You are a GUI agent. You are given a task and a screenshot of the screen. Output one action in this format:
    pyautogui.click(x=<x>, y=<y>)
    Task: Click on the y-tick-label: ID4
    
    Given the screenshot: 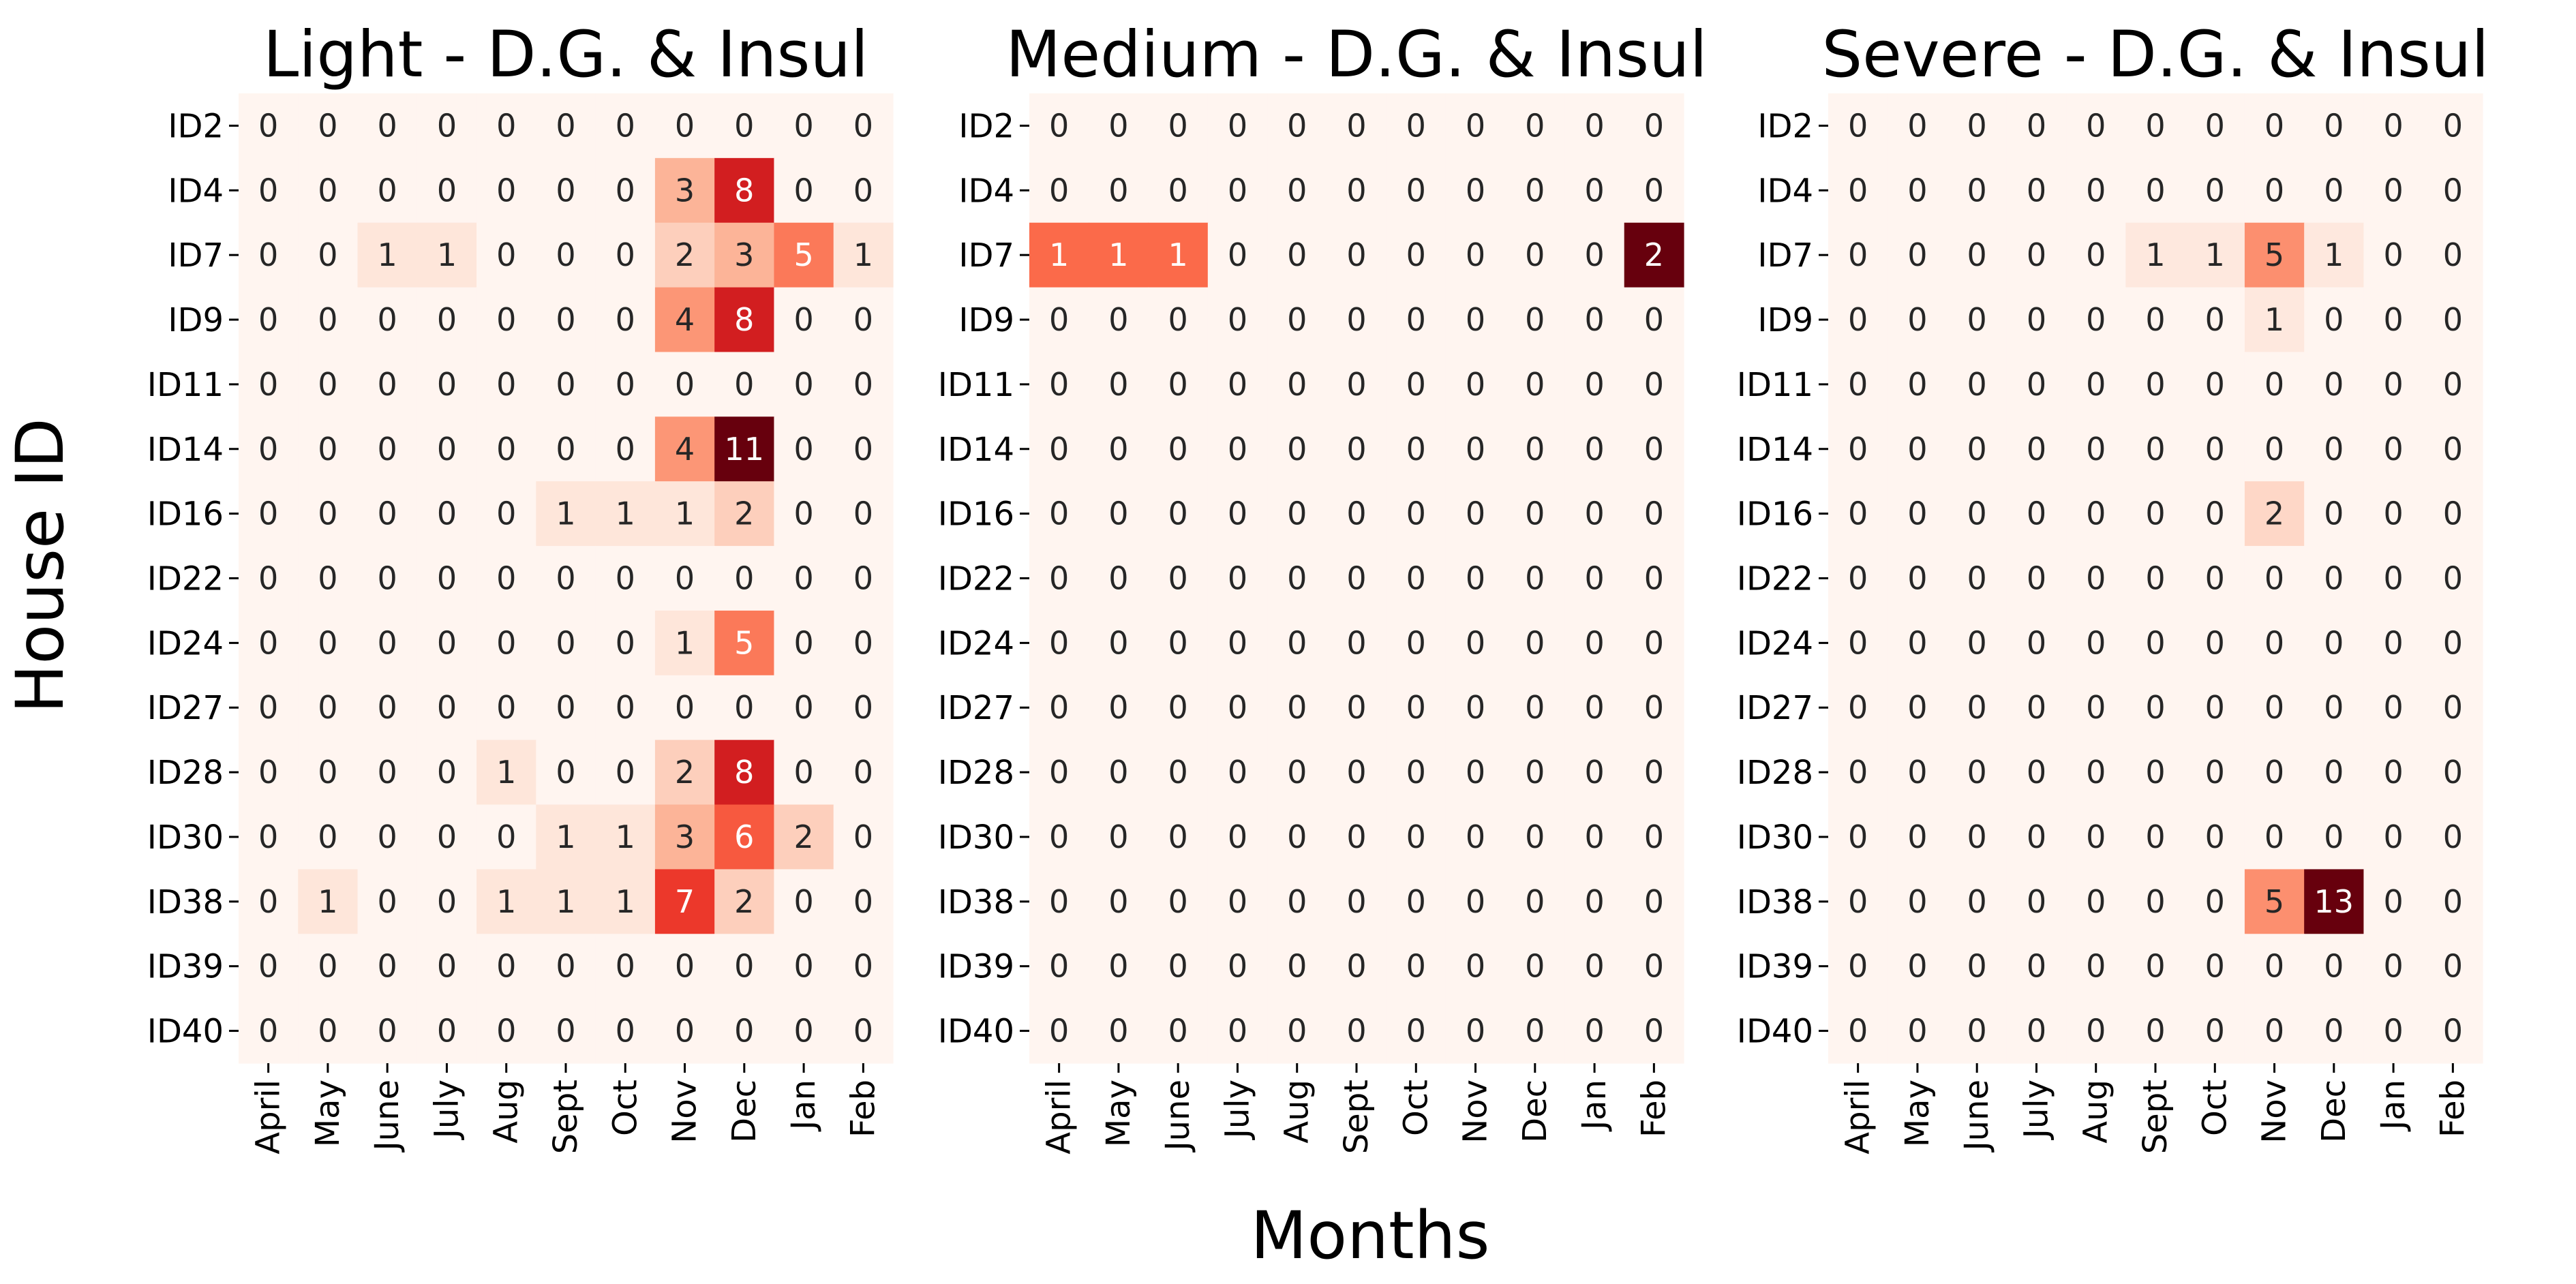 What is the action you would take?
    pyautogui.click(x=1785, y=191)
    